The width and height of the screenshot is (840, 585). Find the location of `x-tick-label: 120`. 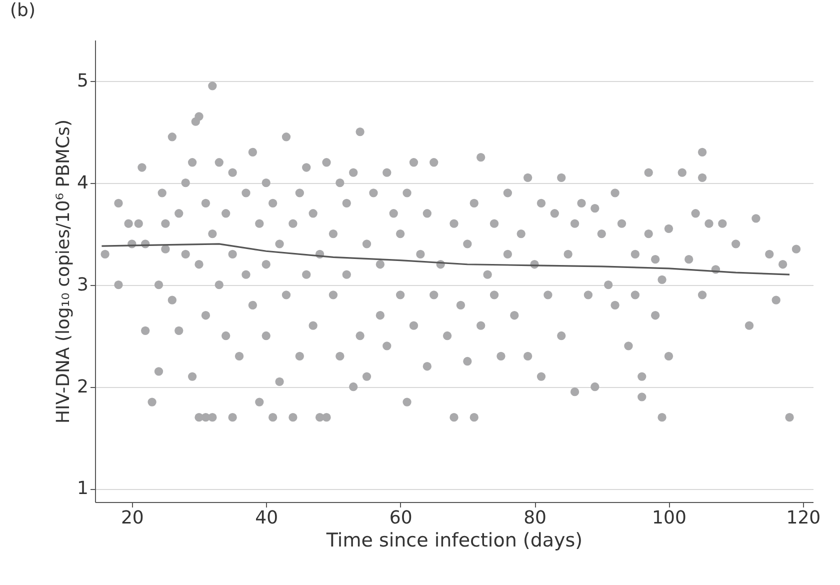

x-tick-label: 120 is located at coordinates (803, 518).